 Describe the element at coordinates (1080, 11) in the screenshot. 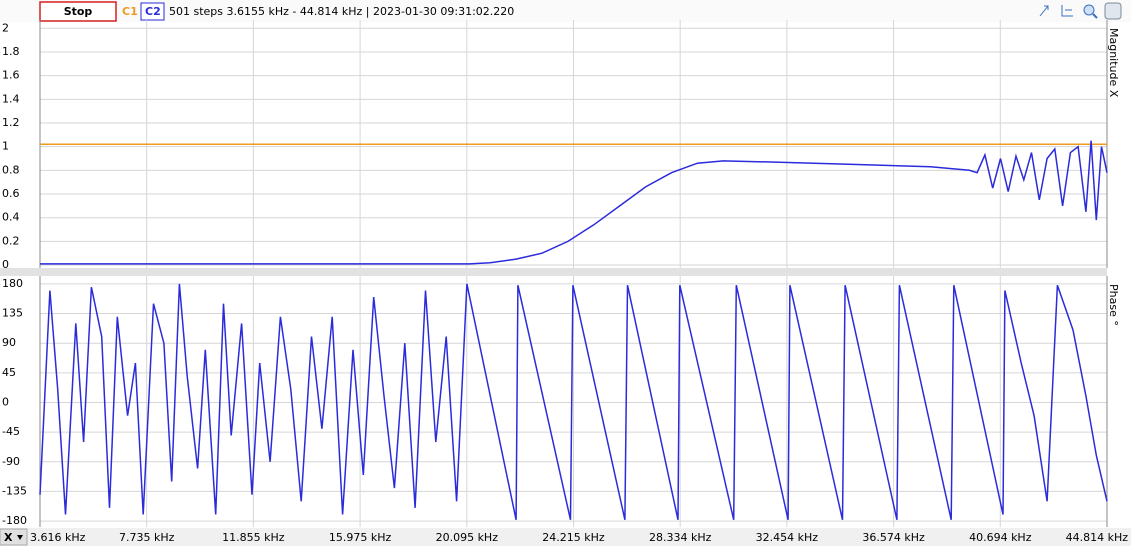

I see `toolbar-icons` at that location.